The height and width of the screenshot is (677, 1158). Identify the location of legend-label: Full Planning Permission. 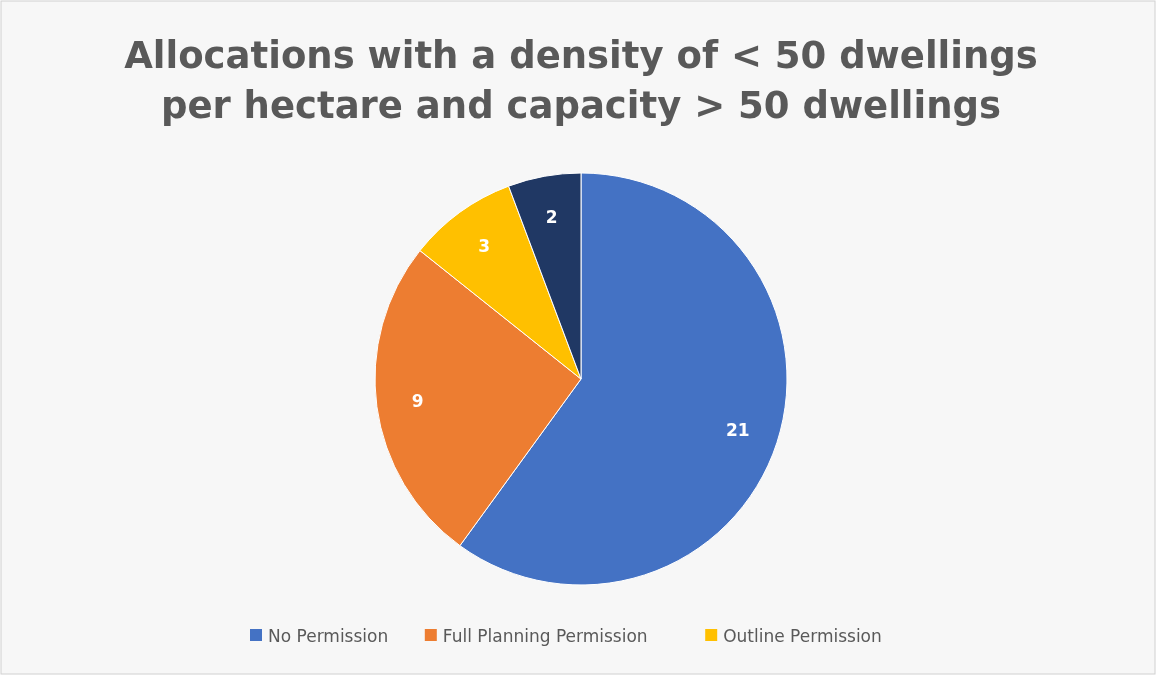
(545, 636).